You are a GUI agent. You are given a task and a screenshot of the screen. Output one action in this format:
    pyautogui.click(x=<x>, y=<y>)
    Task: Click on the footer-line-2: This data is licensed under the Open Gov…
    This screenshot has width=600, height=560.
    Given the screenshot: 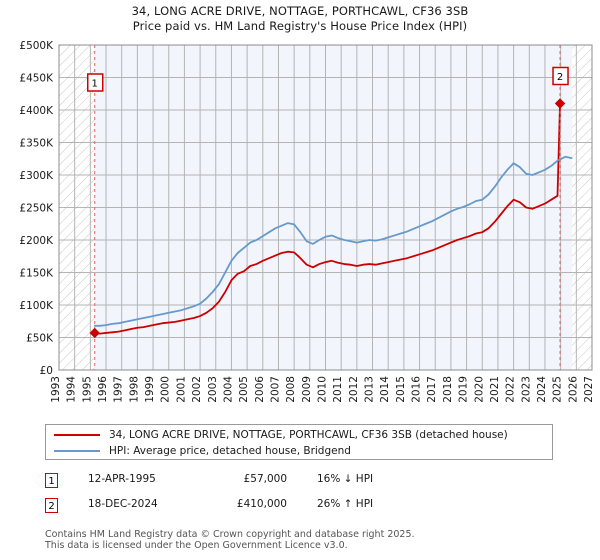 What is the action you would take?
    pyautogui.click(x=196, y=545)
    